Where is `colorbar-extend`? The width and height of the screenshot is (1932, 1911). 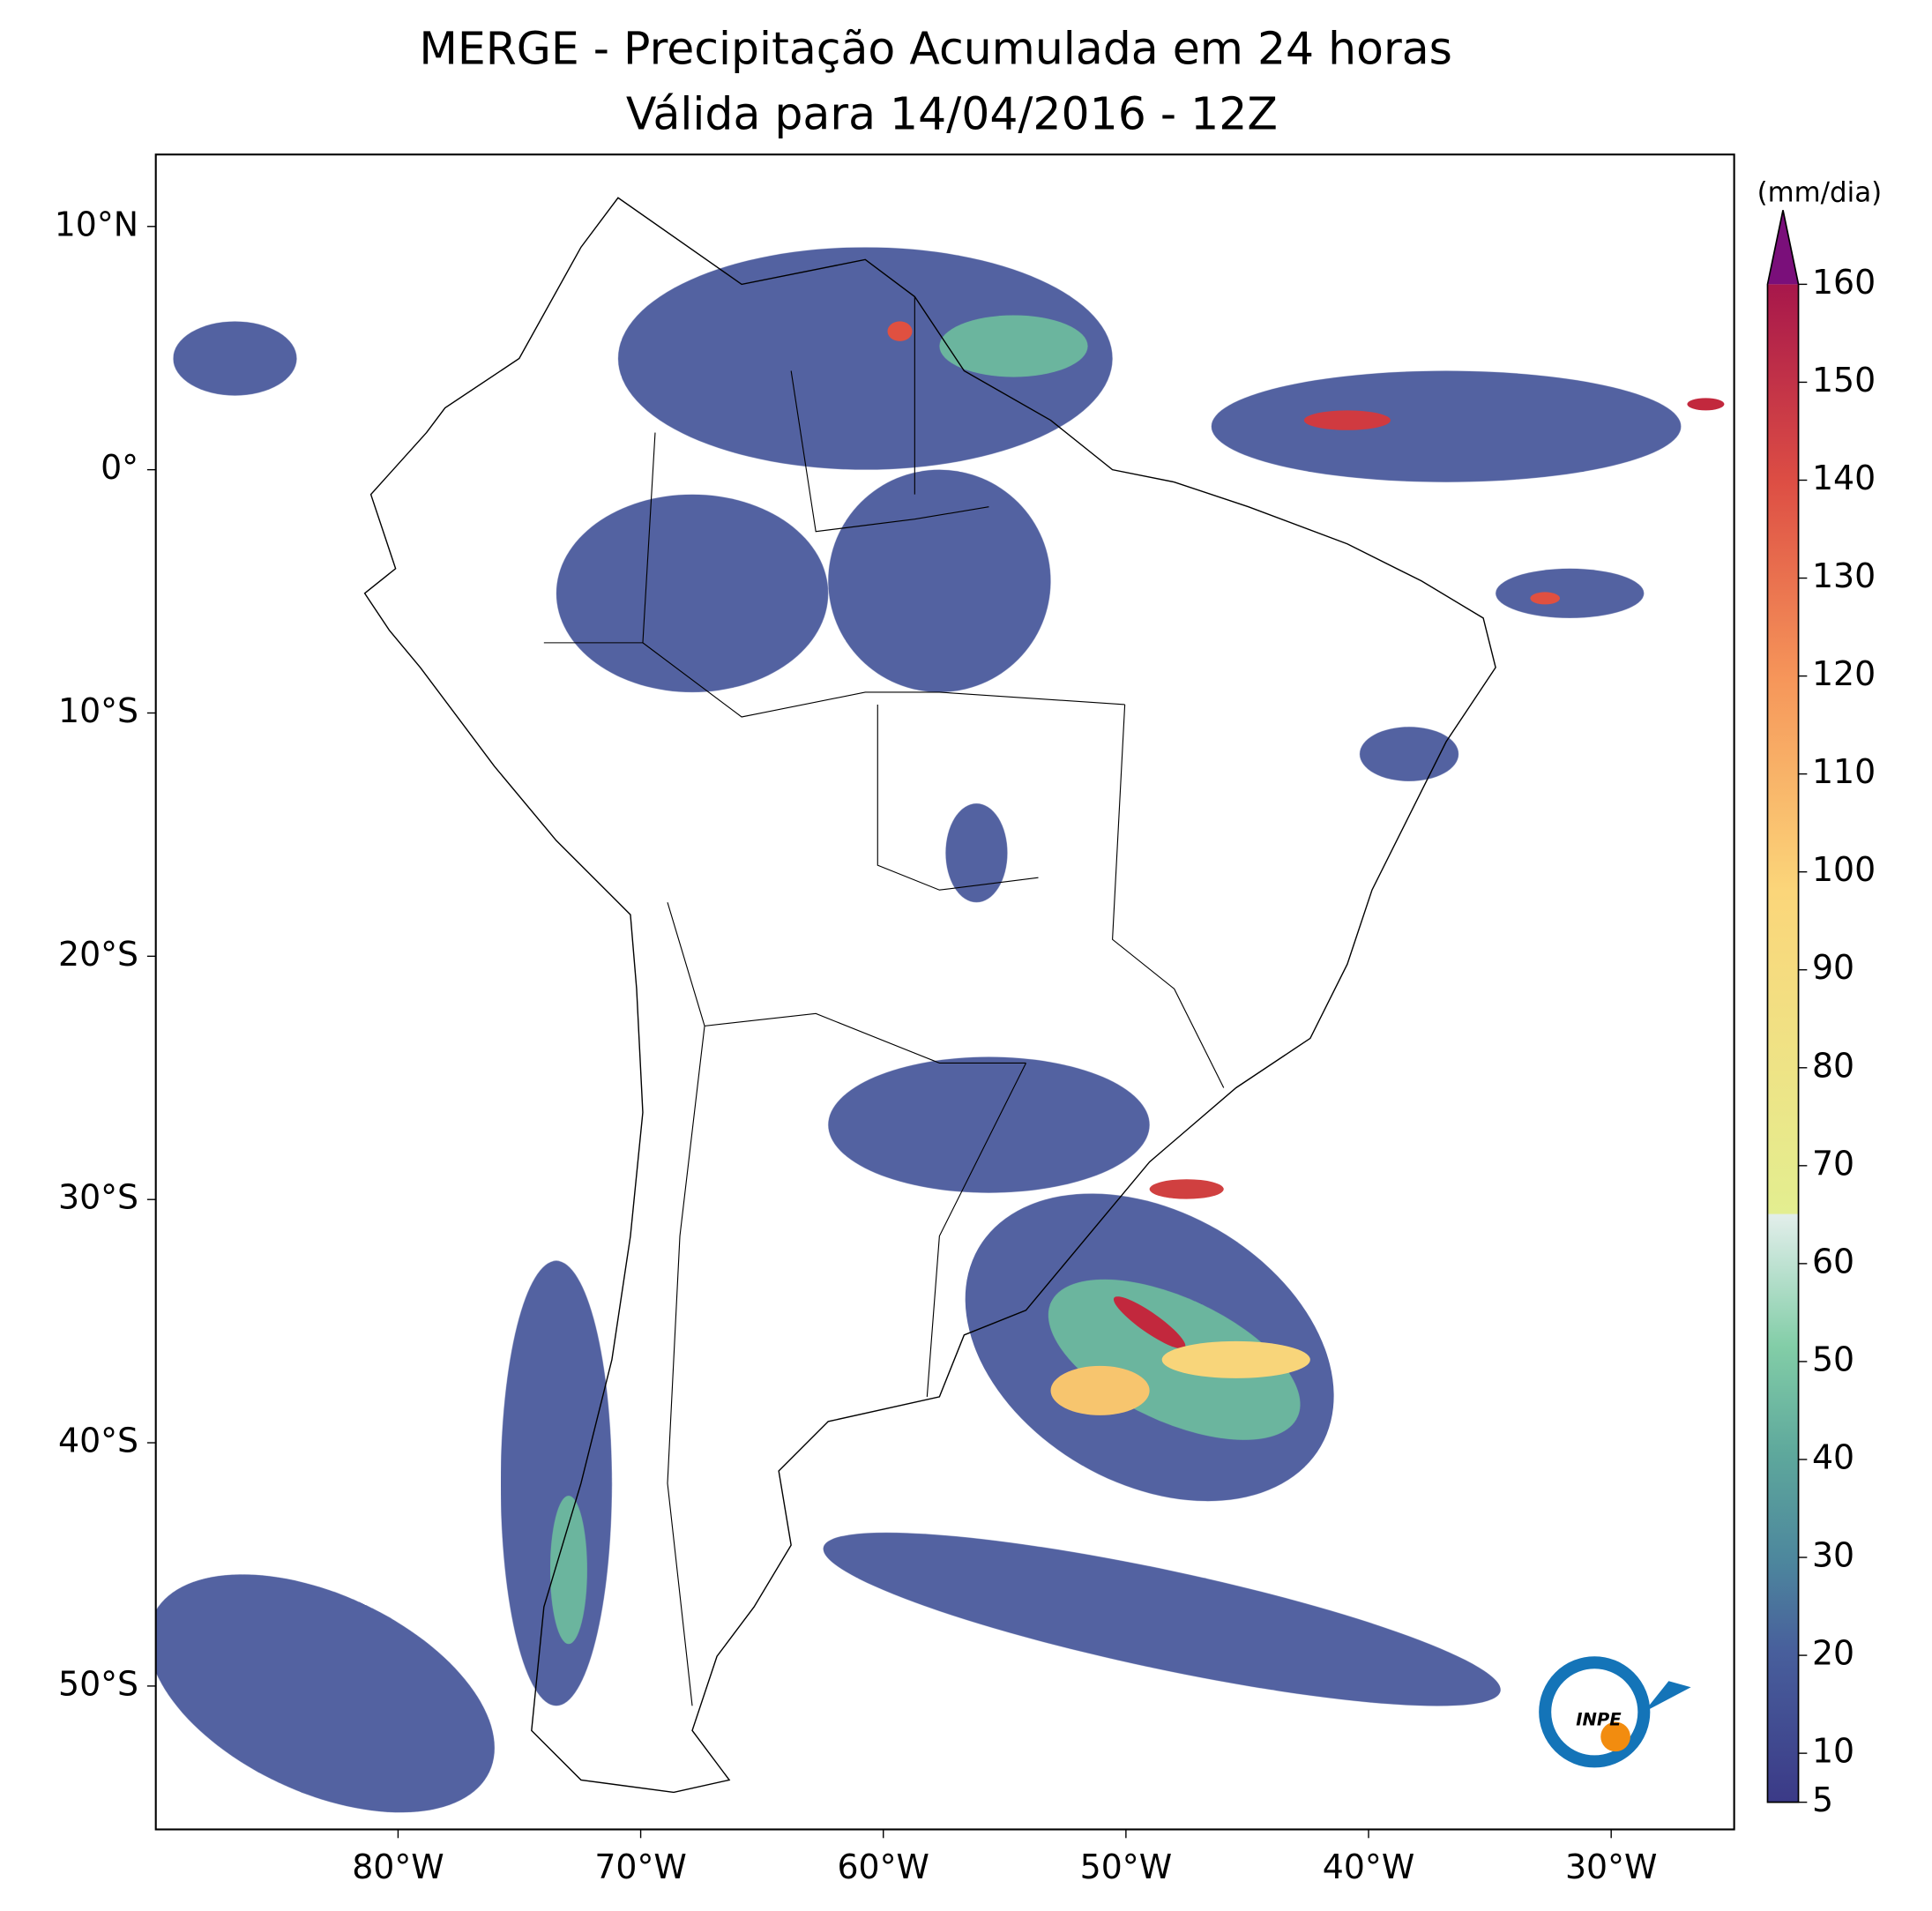
colorbar-extend is located at coordinates (1783, 247).